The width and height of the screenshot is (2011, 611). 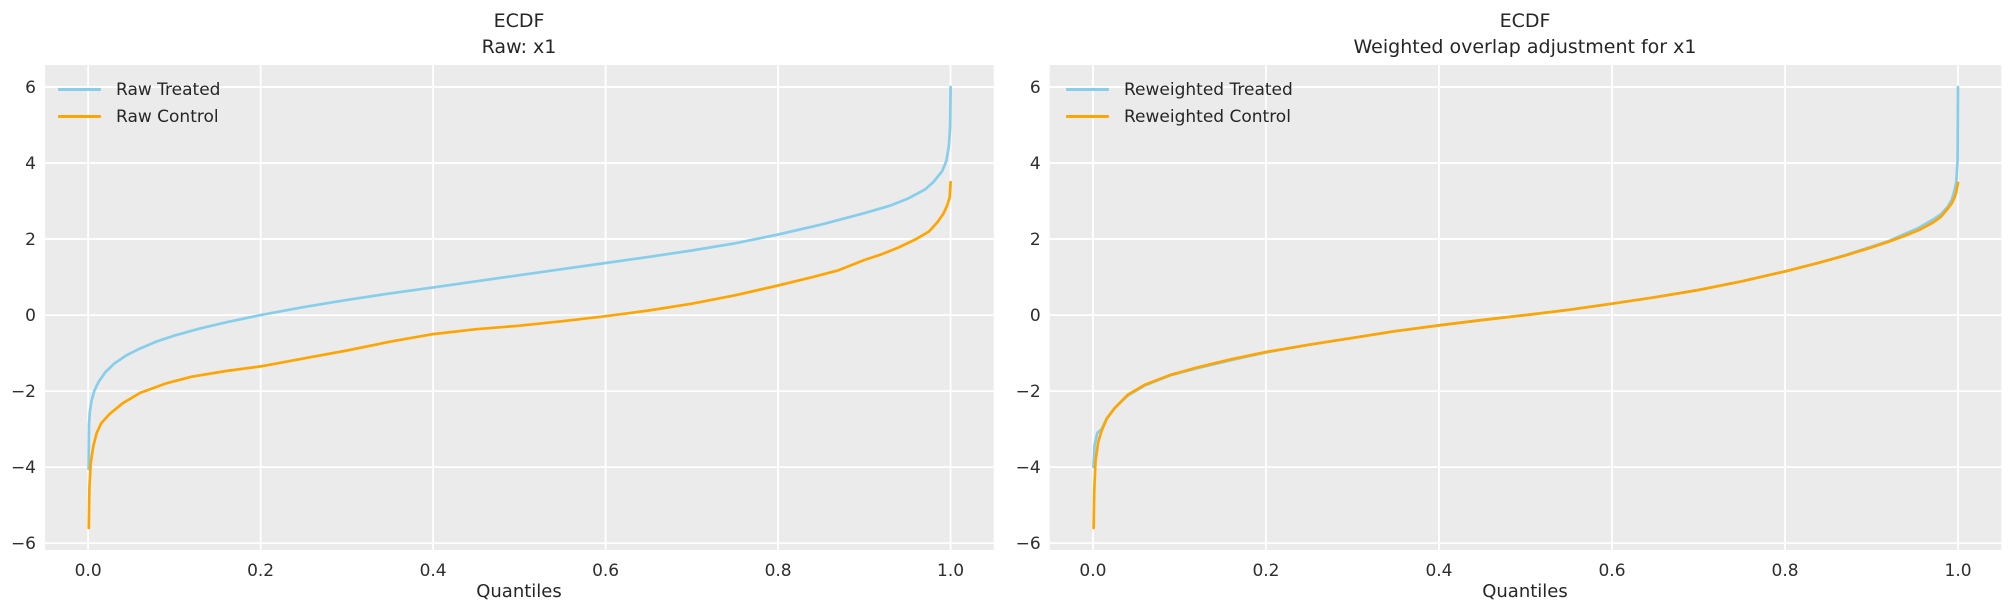 I want to click on x-axis-label-right: Quantiles, so click(x=1525, y=591).